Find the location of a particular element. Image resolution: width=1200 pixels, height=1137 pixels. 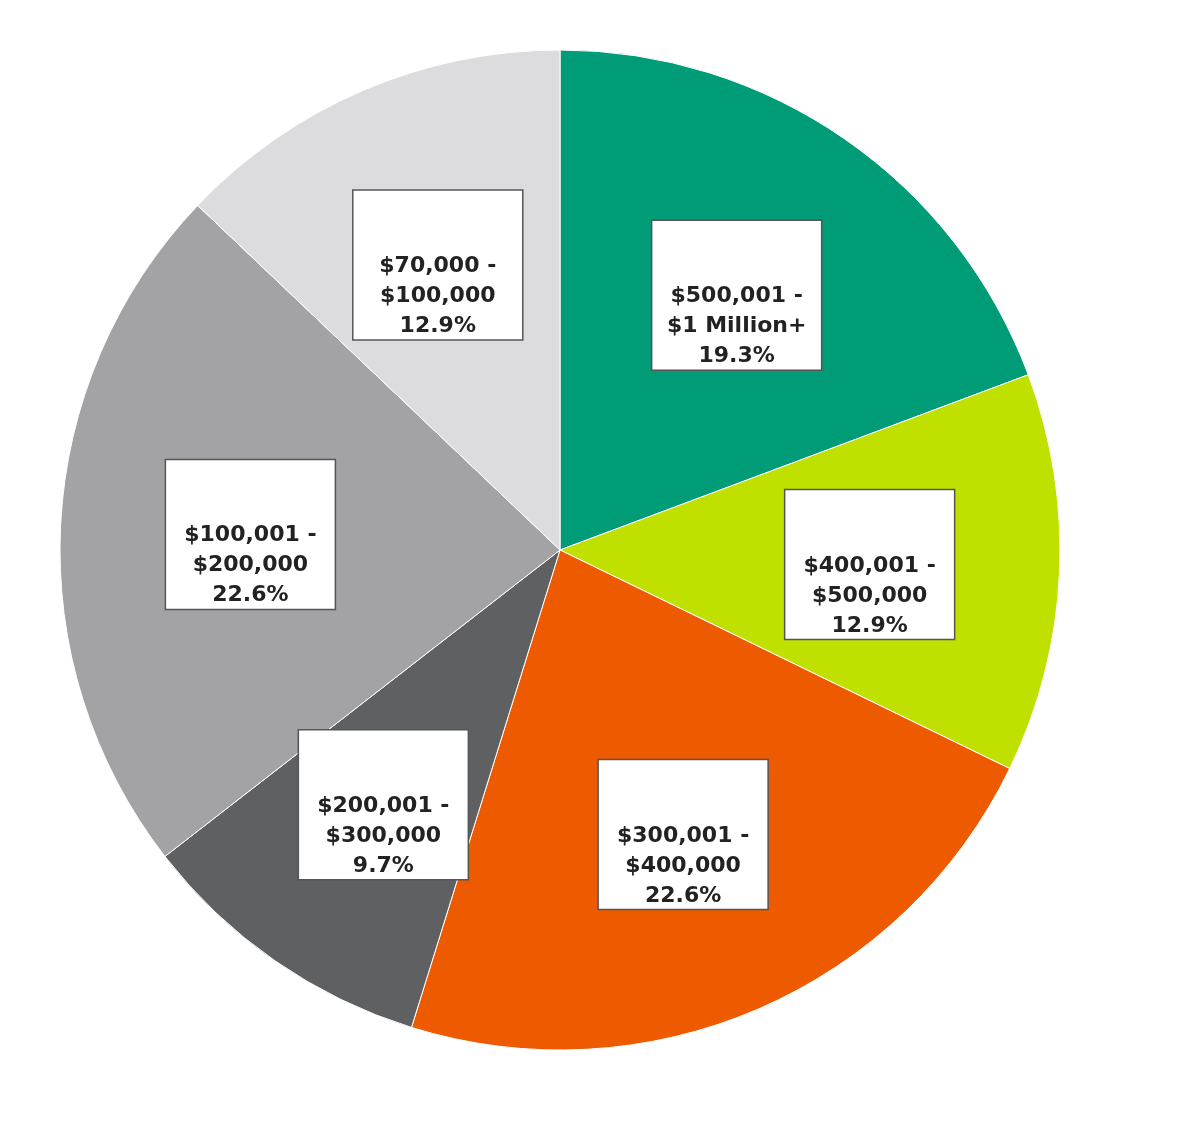

slice-label: $400,001 - $500,000 is located at coordinates (869, 579).